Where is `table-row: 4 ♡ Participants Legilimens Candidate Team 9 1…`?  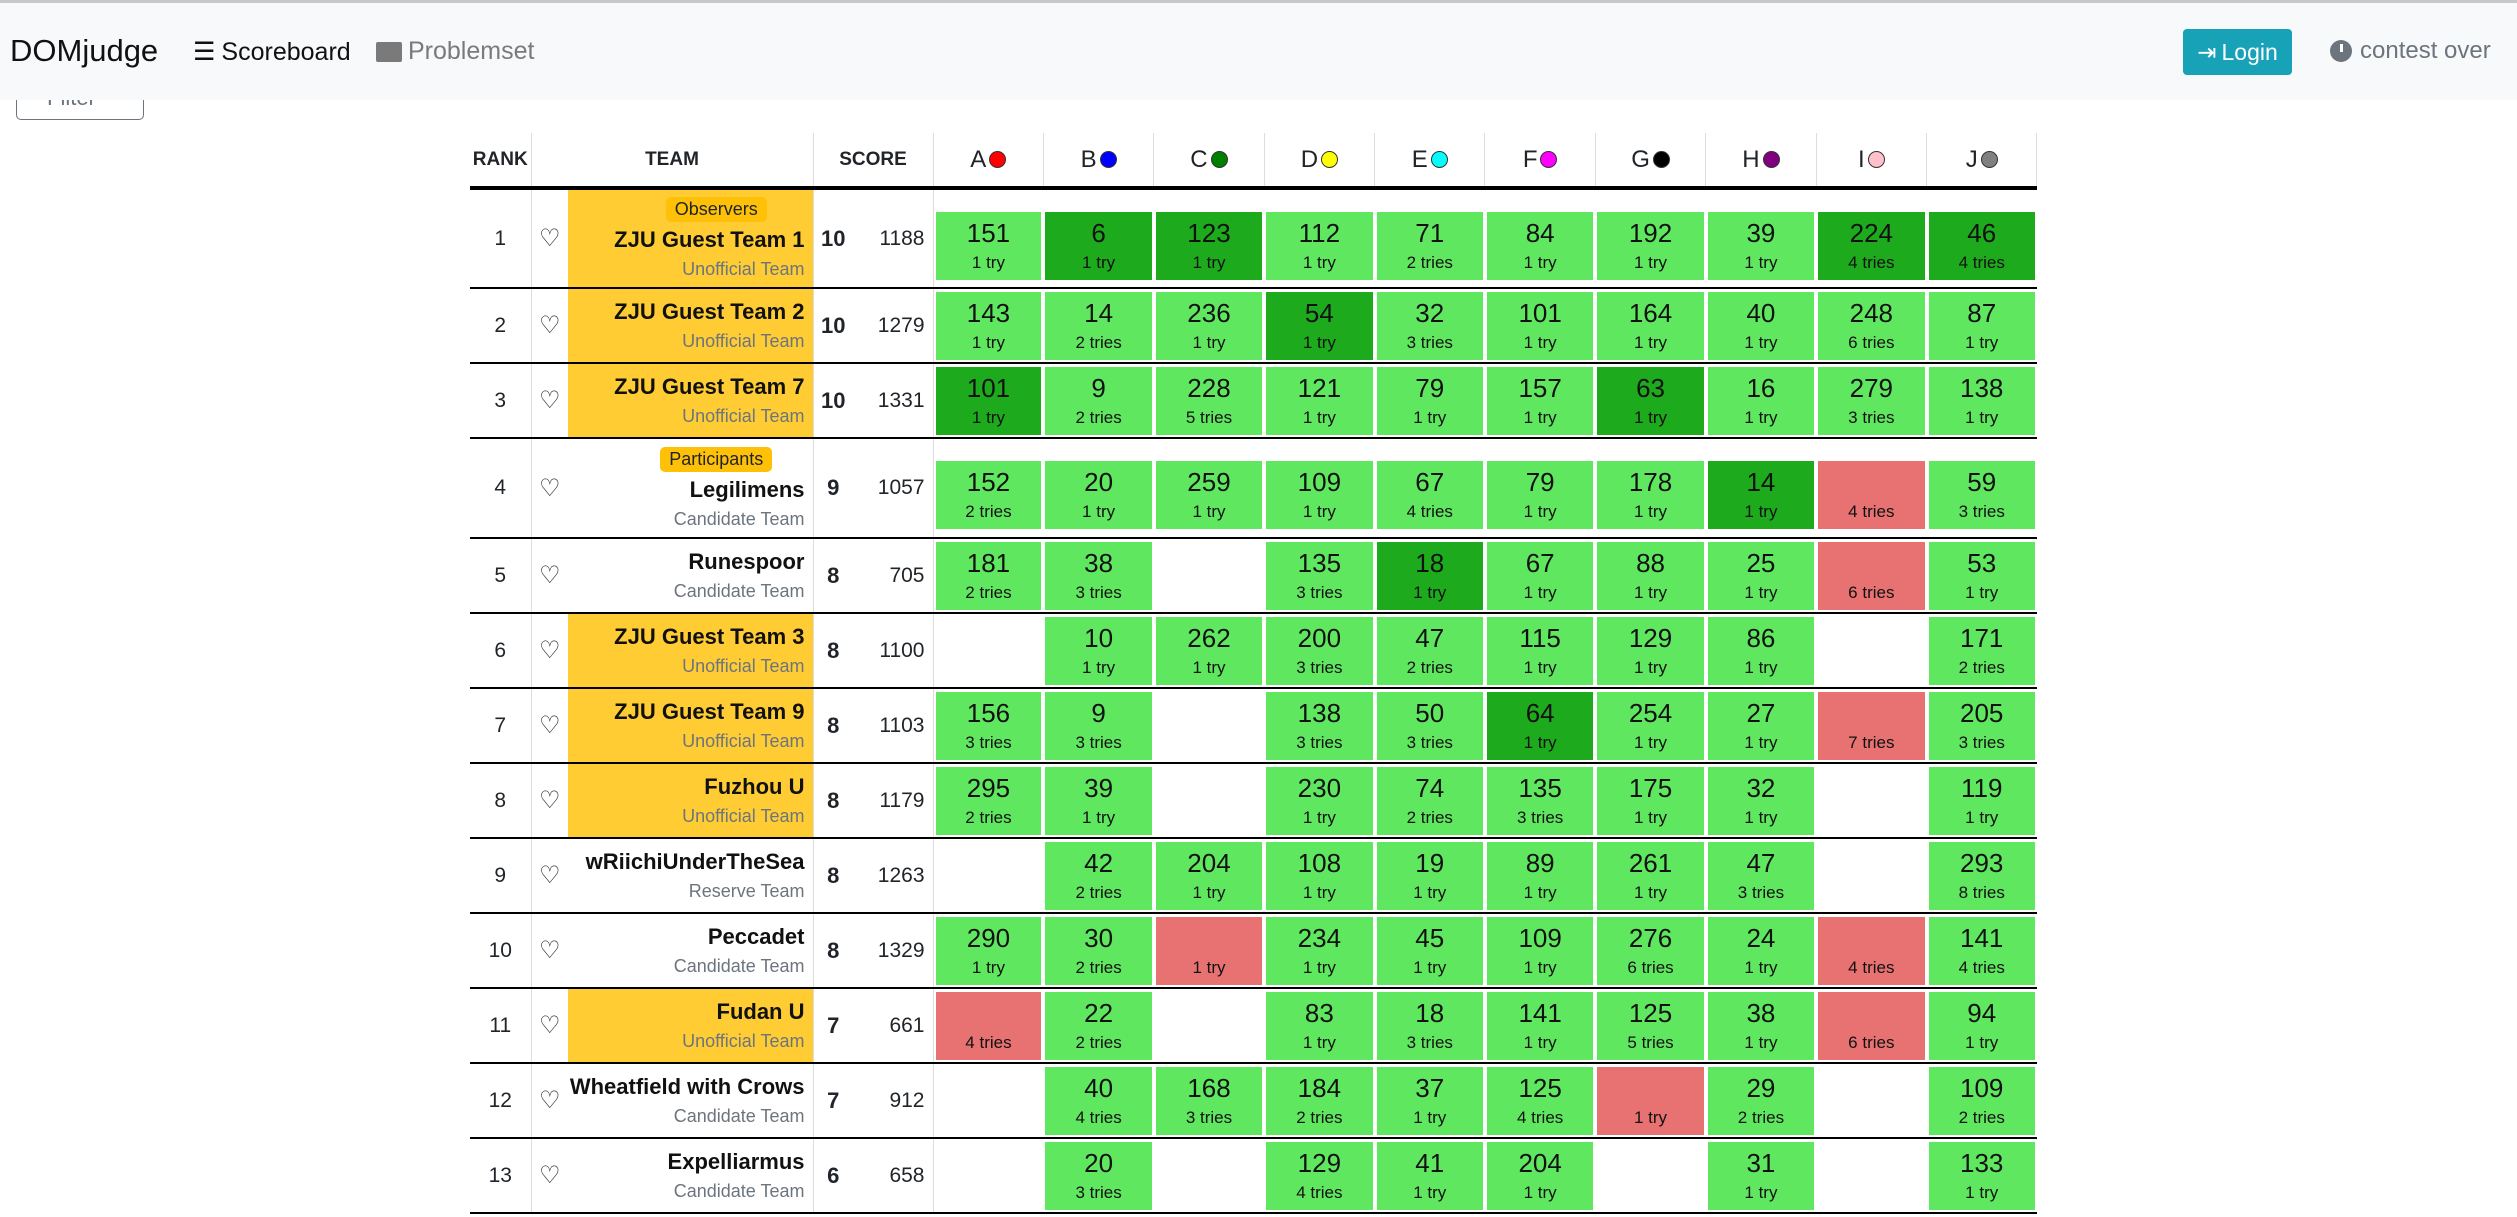 table-row: 4 ♡ Participants Legilimens Candidate Team 9 1… is located at coordinates (1253, 488).